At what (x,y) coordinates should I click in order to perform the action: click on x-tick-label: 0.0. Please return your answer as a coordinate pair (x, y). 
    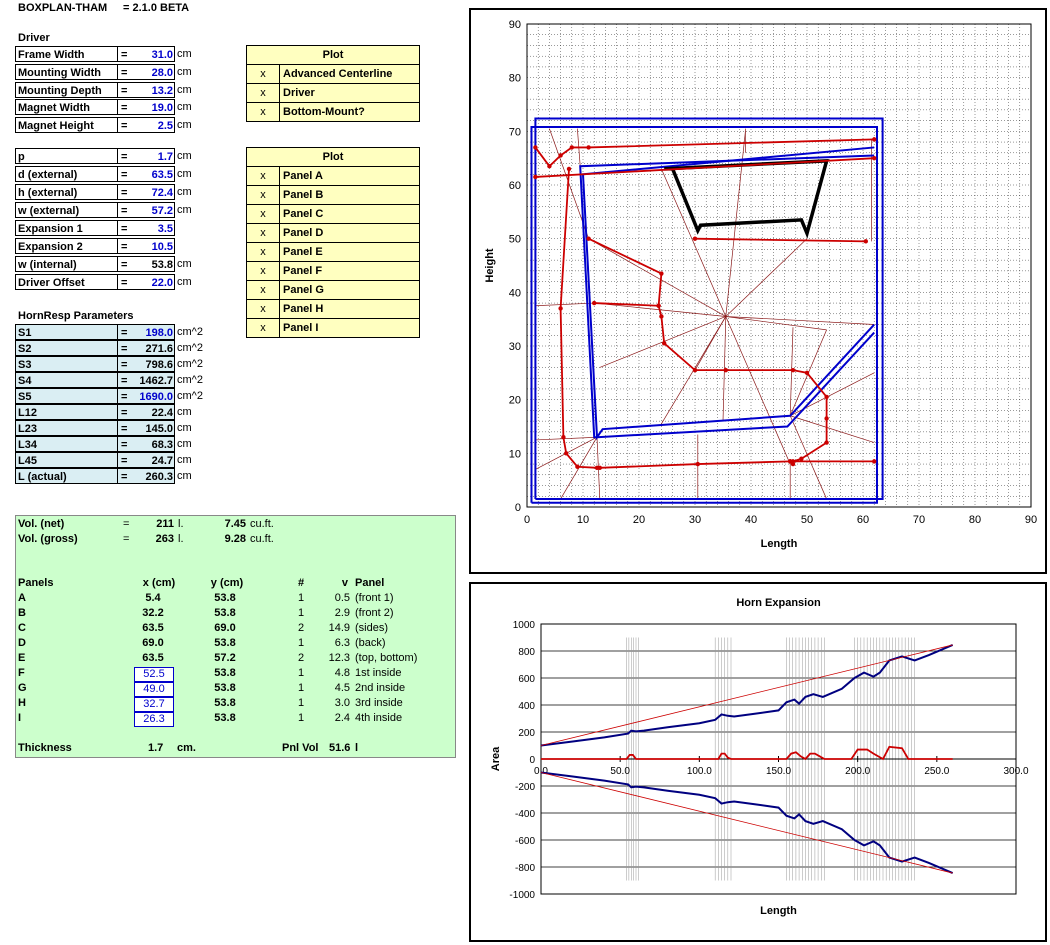
    Looking at the image, I should click on (541, 771).